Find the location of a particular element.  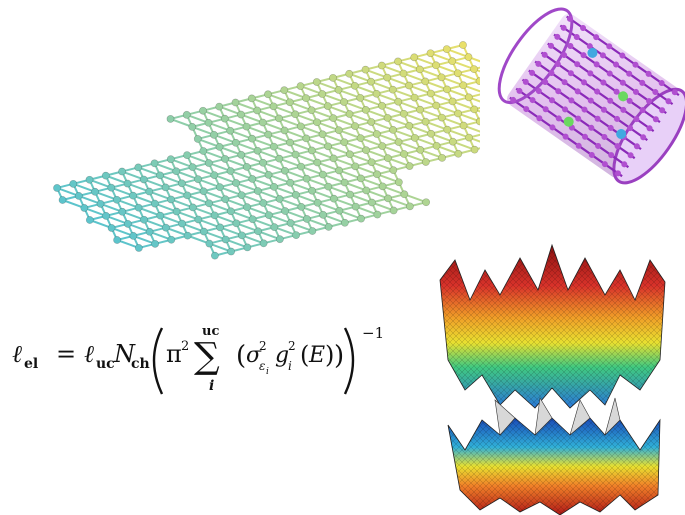

sigma-superscript: 2 is located at coordinates (263, 346).